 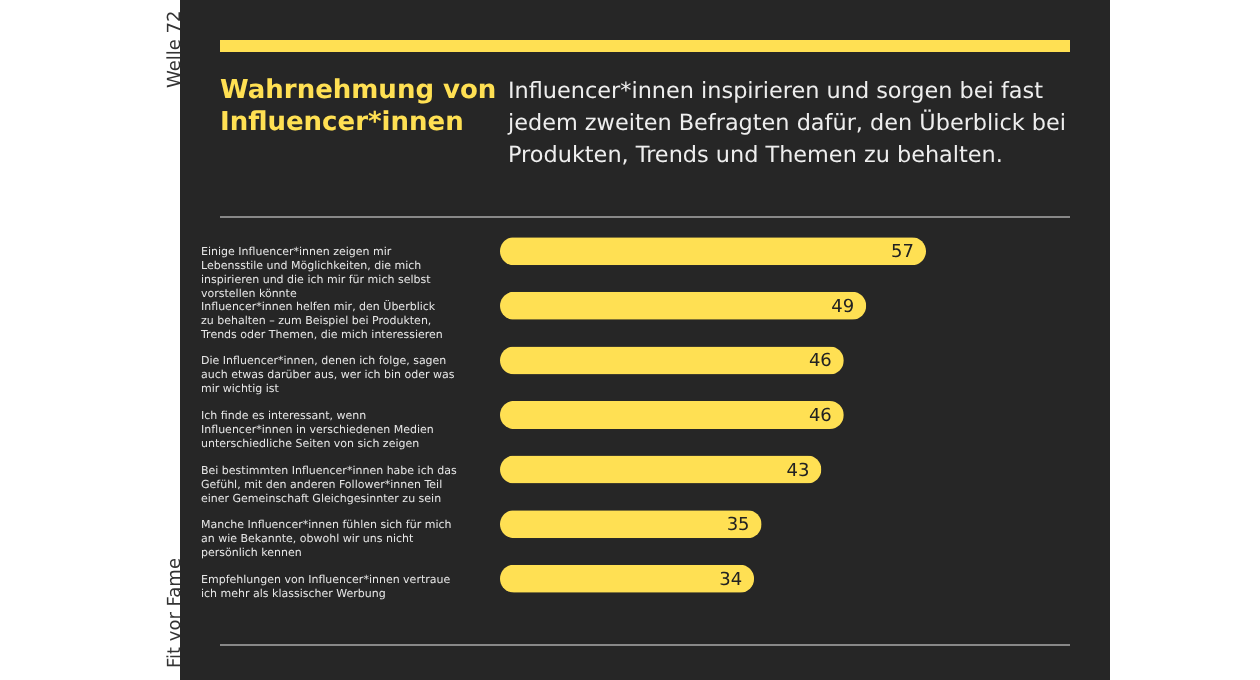 I want to click on data-label: 57, so click(x=902, y=253).